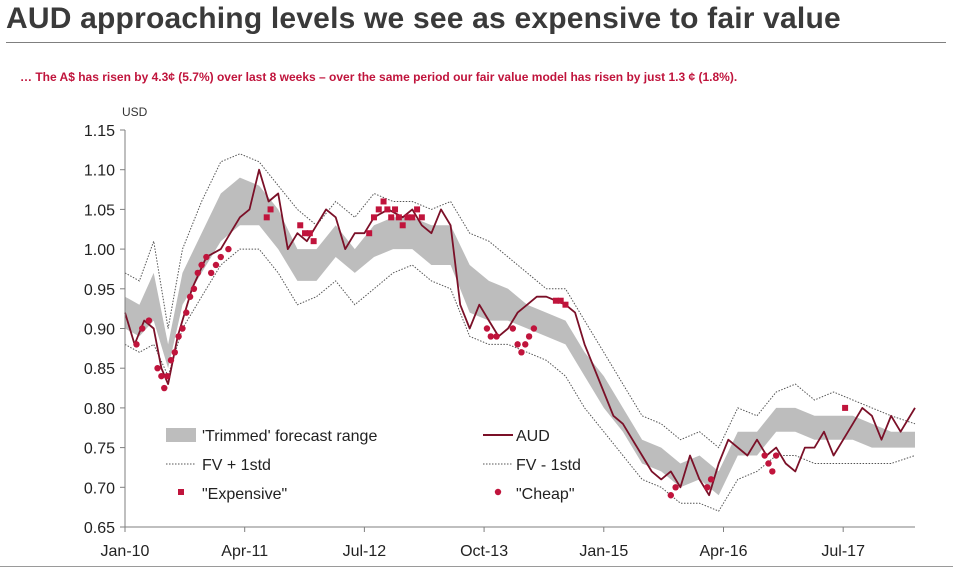 Image resolution: width=953 pixels, height=568 pixels. Describe the element at coordinates (99, 449) in the screenshot. I see `y-tick-label: 0.75` at that location.